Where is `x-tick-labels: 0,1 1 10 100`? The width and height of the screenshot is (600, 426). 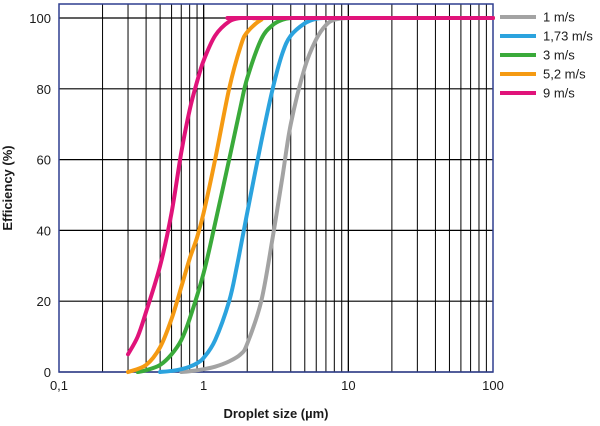 x-tick-labels: 0,1 1 10 100 is located at coordinates (277, 385).